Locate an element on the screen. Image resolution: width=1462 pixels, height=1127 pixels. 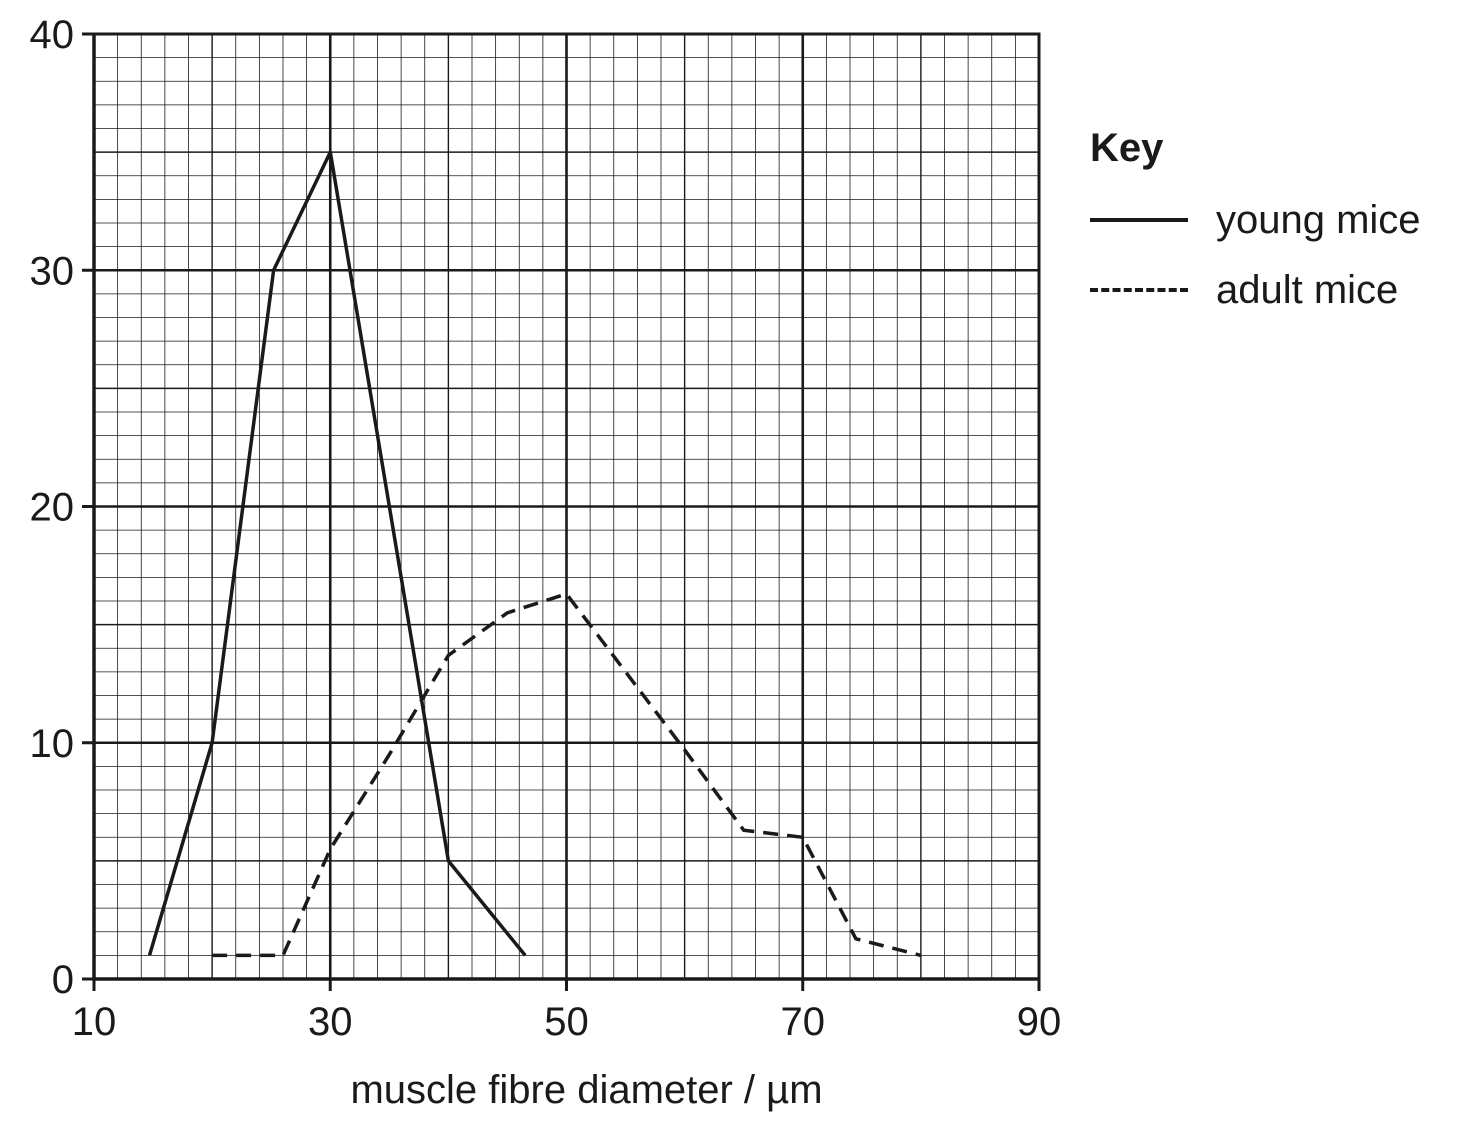
legend-entry-young-mice: young mice is located at coordinates (1255, 220).